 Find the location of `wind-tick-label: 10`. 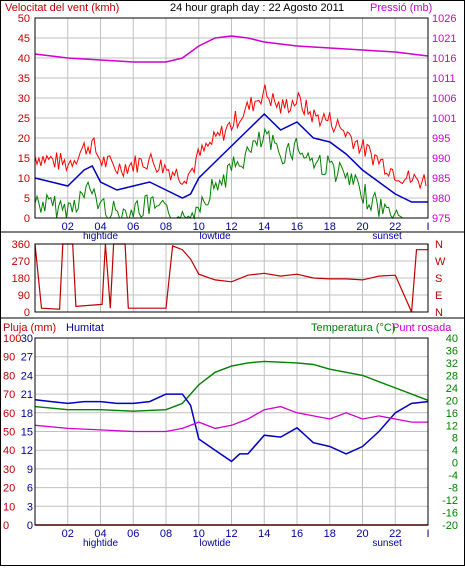

wind-tick-label: 10 is located at coordinates (24, 179).